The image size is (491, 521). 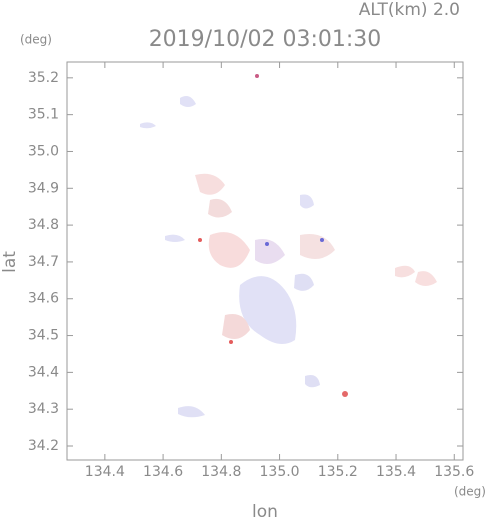 What do you see at coordinates (163, 472) in the screenshot?
I see `x-tick-label: 134.6` at bounding box center [163, 472].